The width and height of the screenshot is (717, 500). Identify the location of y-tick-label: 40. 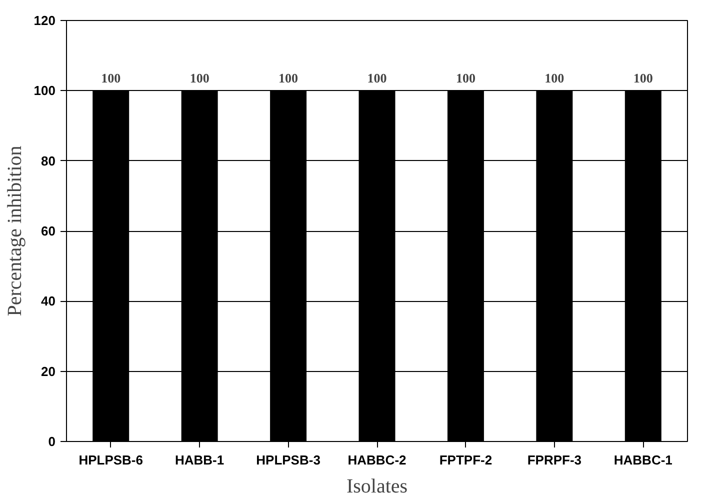
(48, 301).